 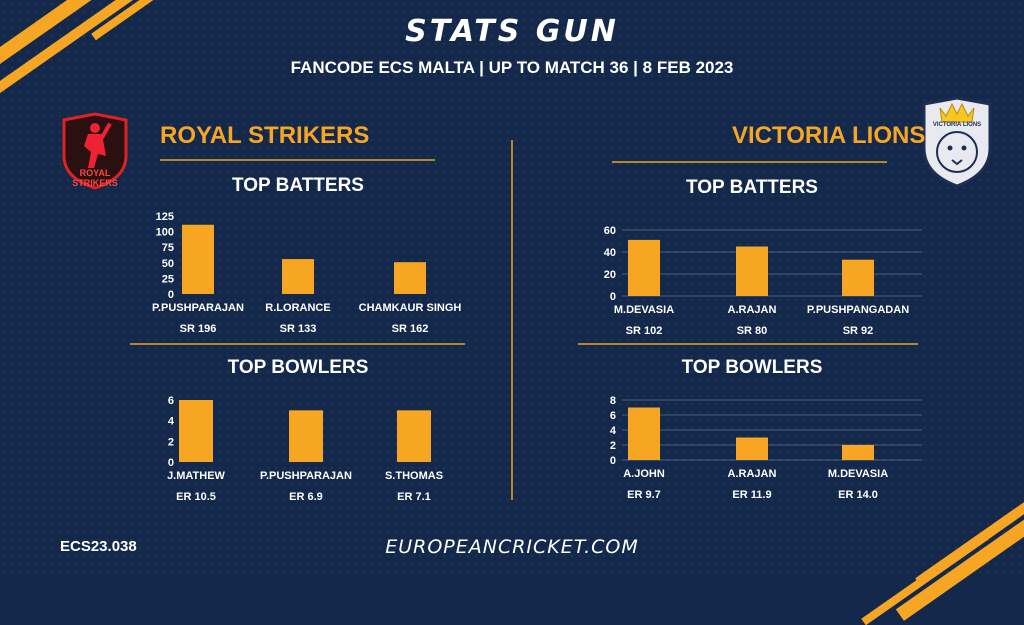 I want to click on team-name-right: VICTORIA LIONS, so click(x=829, y=135).